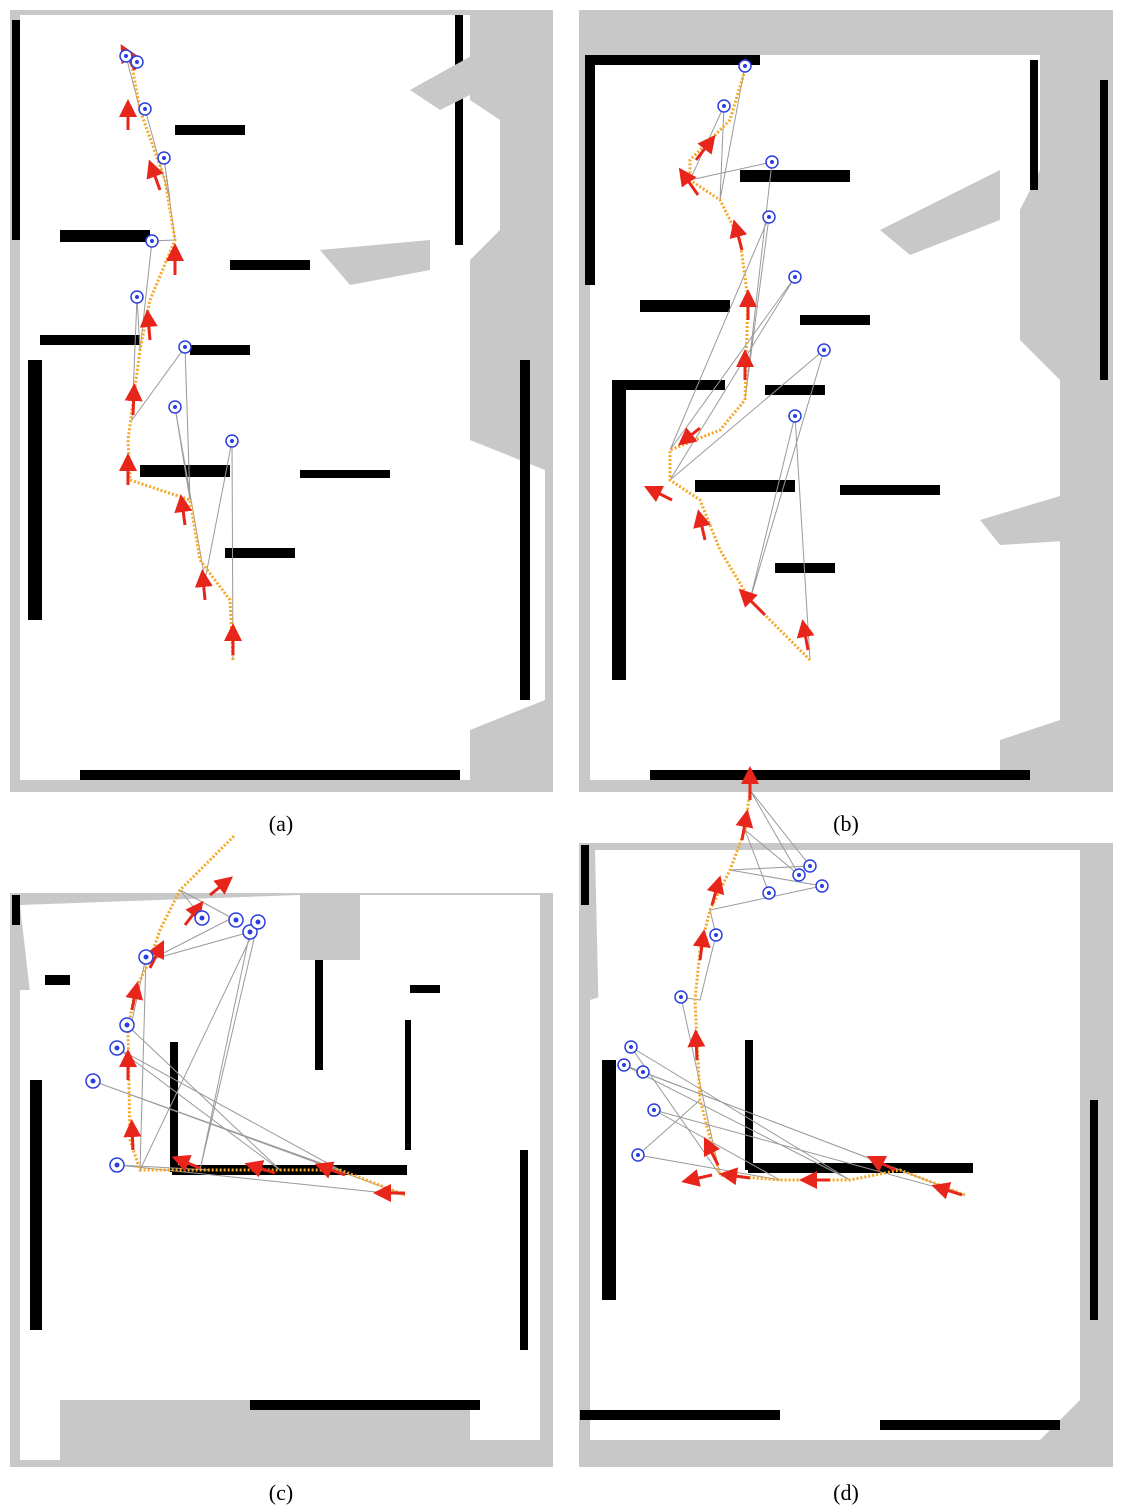 This screenshot has width=1122, height=1512. What do you see at coordinates (281, 823) in the screenshot?
I see `panel-label: (a)` at bounding box center [281, 823].